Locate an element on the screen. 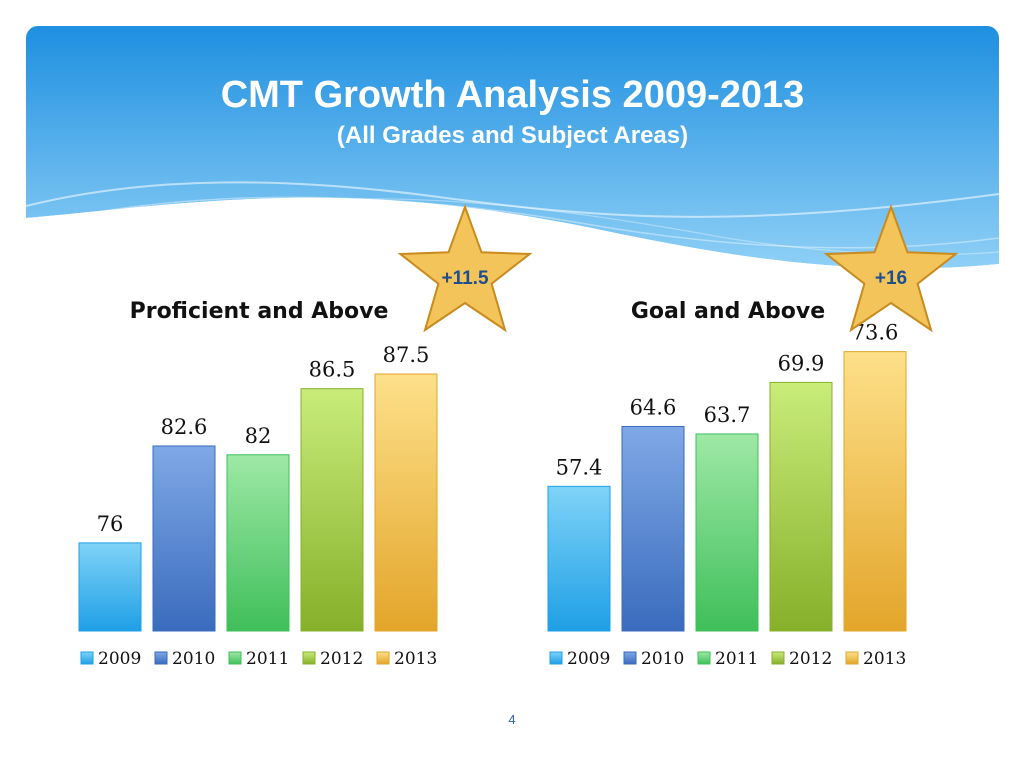 The height and width of the screenshot is (768, 1024). data-label-2012: 69.9 is located at coordinates (801, 363).